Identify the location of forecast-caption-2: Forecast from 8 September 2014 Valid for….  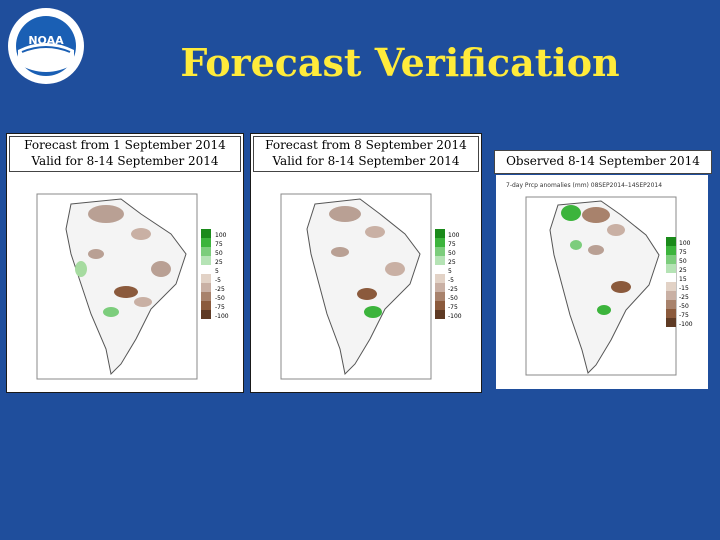
(366, 154).